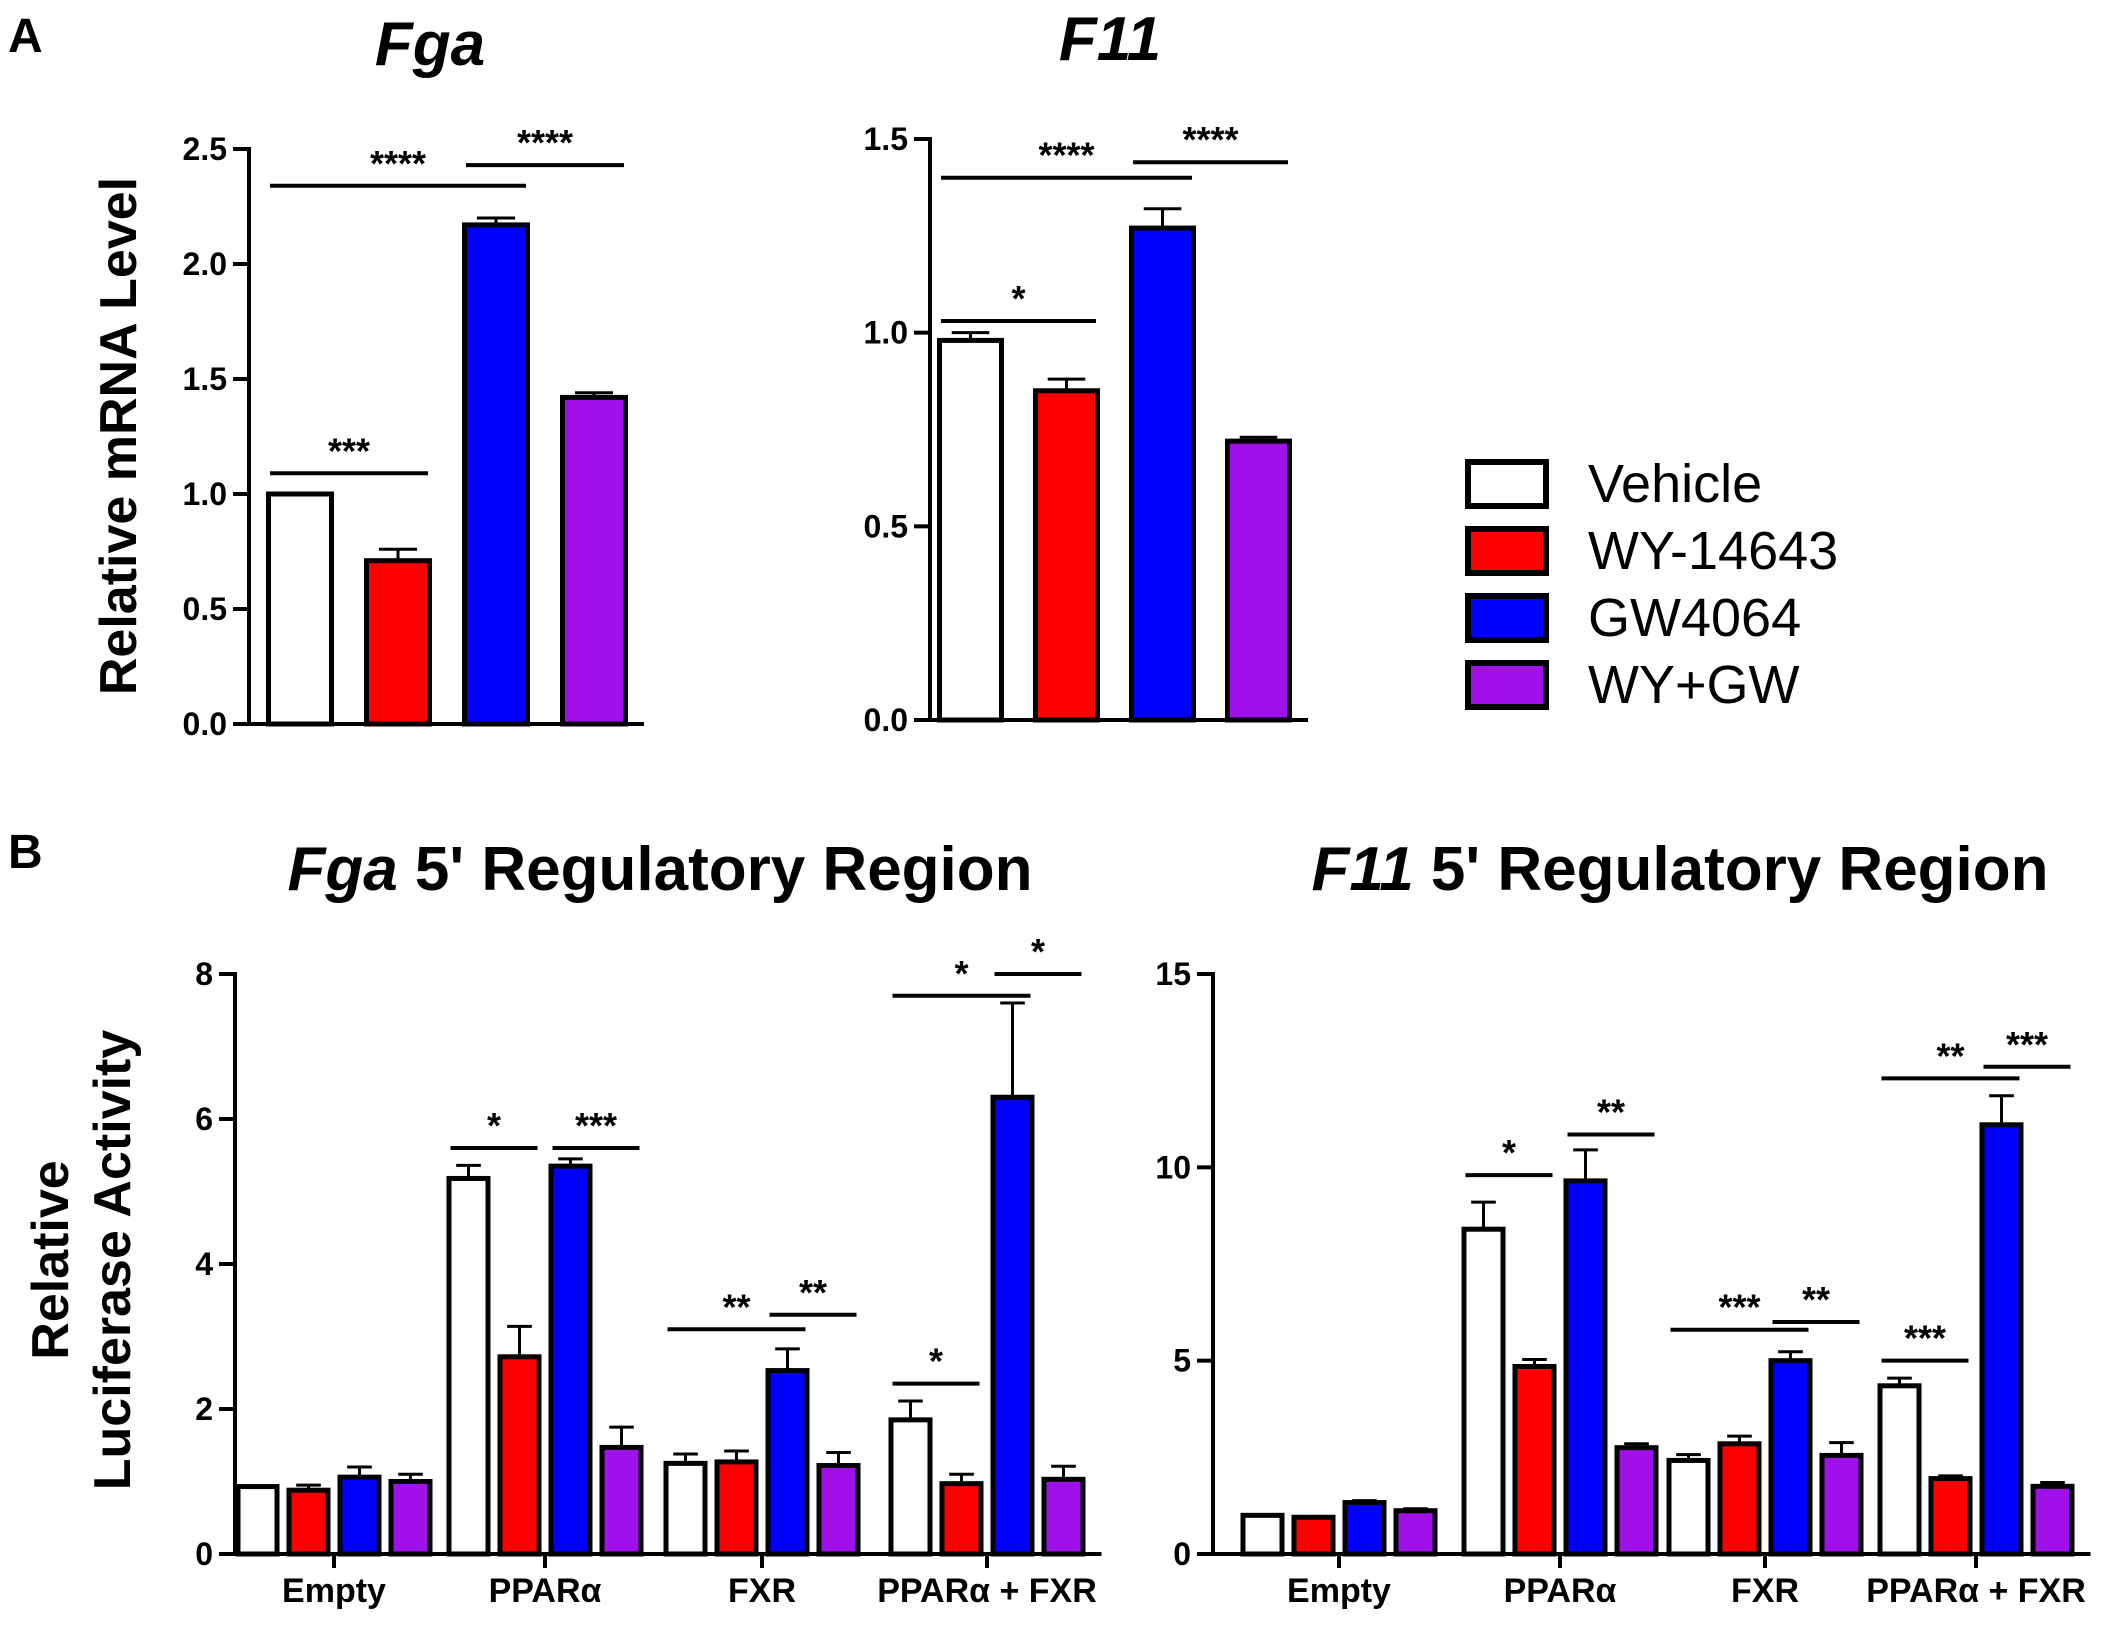 This screenshot has height=1641, width=2128. Describe the element at coordinates (1173, 1167) in the screenshot. I see `y-tick-label: 10` at that location.